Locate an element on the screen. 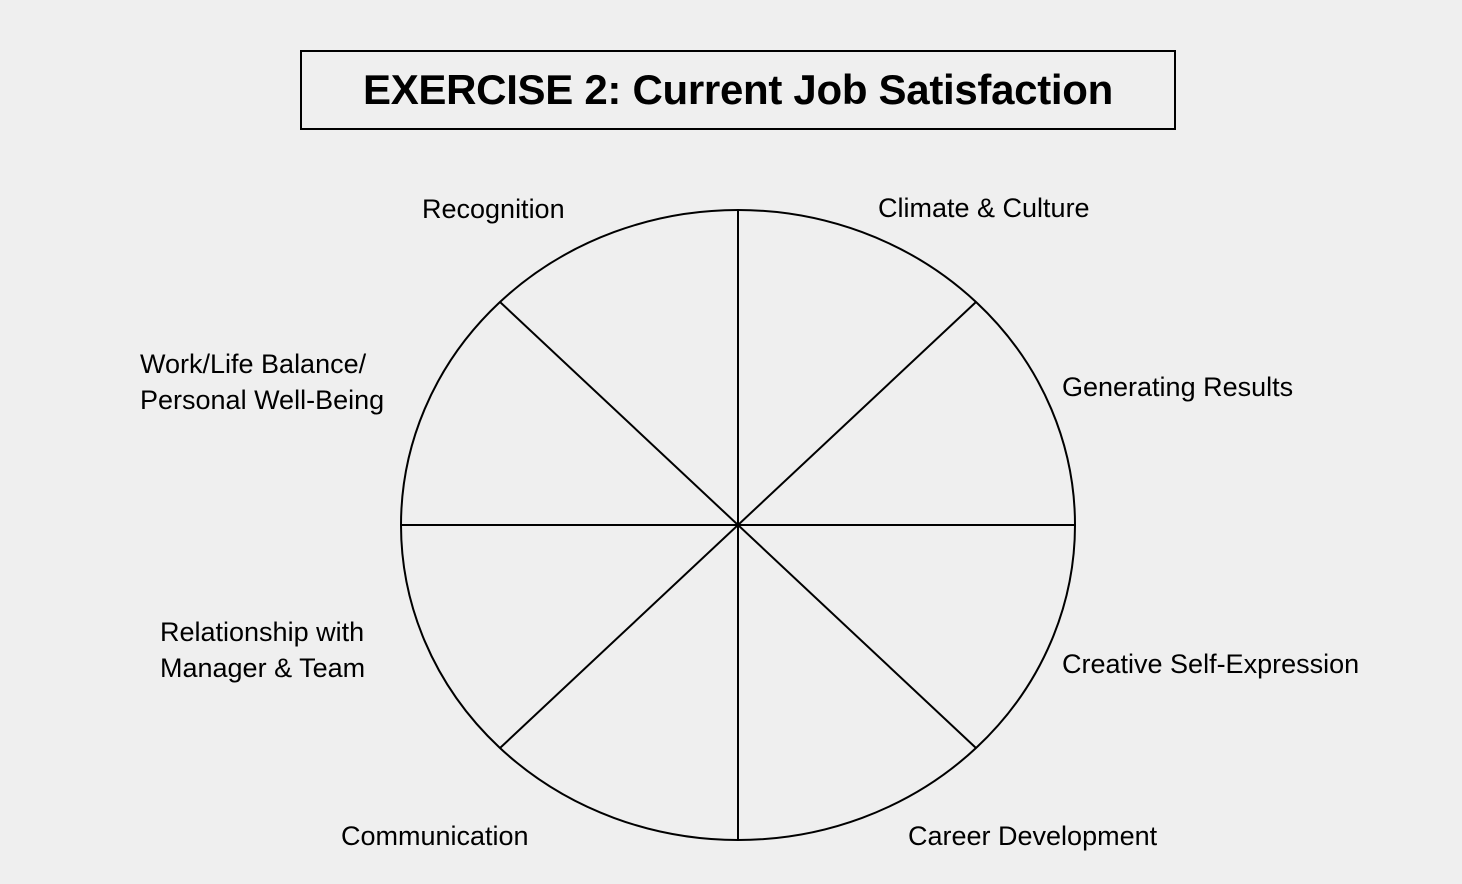  segment-label-work-life-balance: Work/Life Balance/ Personal Well-Being is located at coordinates (262, 382).